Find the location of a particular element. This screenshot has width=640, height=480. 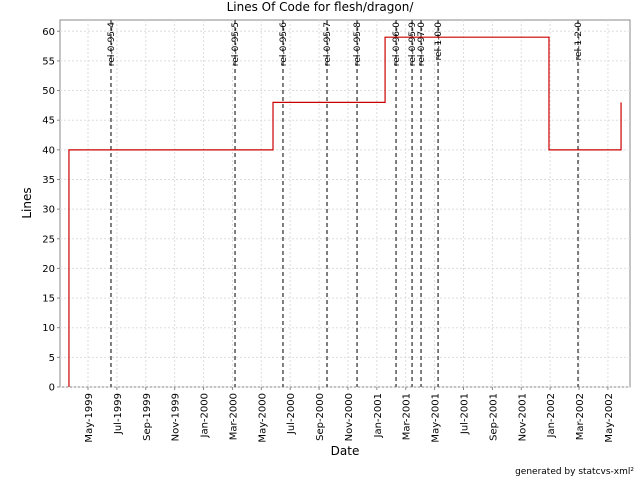

y-axis-label: Lines is located at coordinates (27, 202).